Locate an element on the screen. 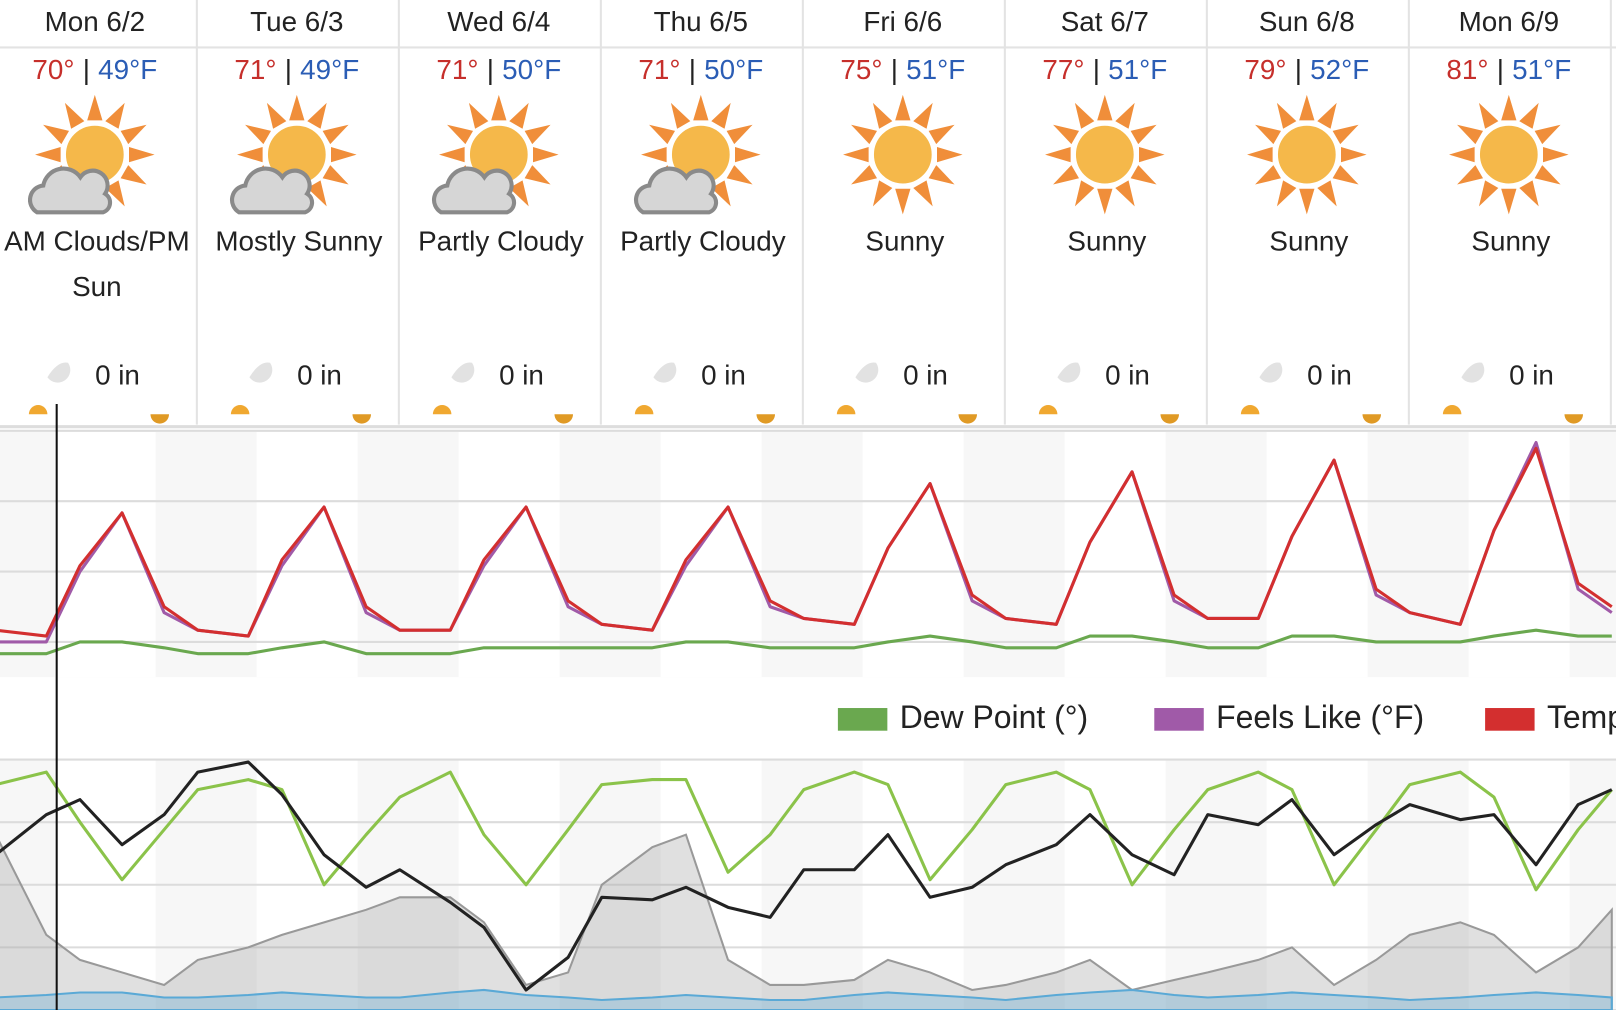  high-temp: 79° is located at coordinates (1265, 69).